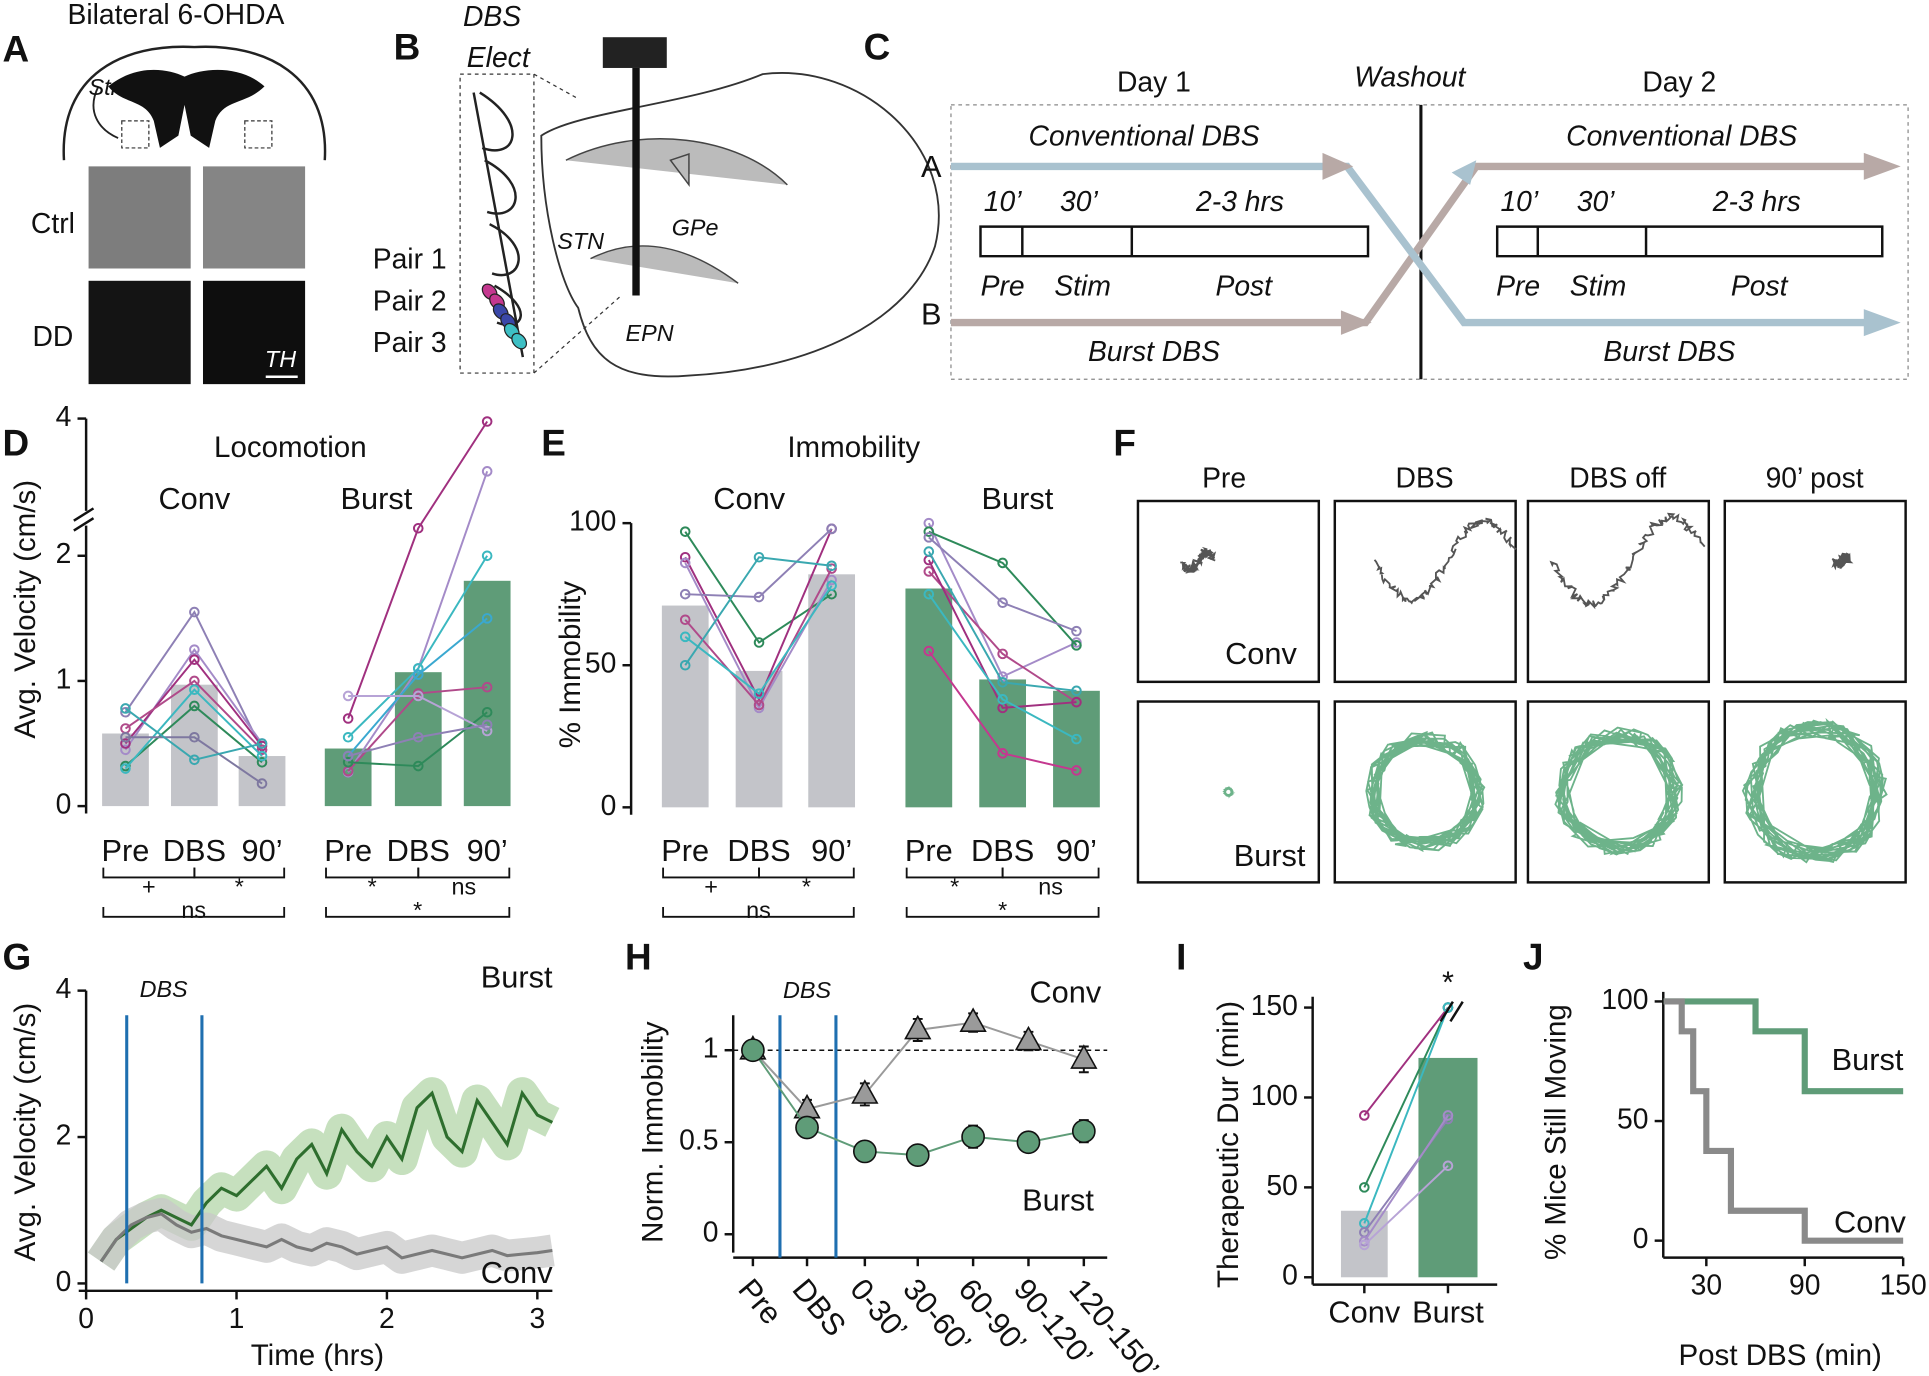 Image resolution: width=1929 pixels, height=1376 pixels. I want to click on column-label: 90’ post, so click(1815, 478).